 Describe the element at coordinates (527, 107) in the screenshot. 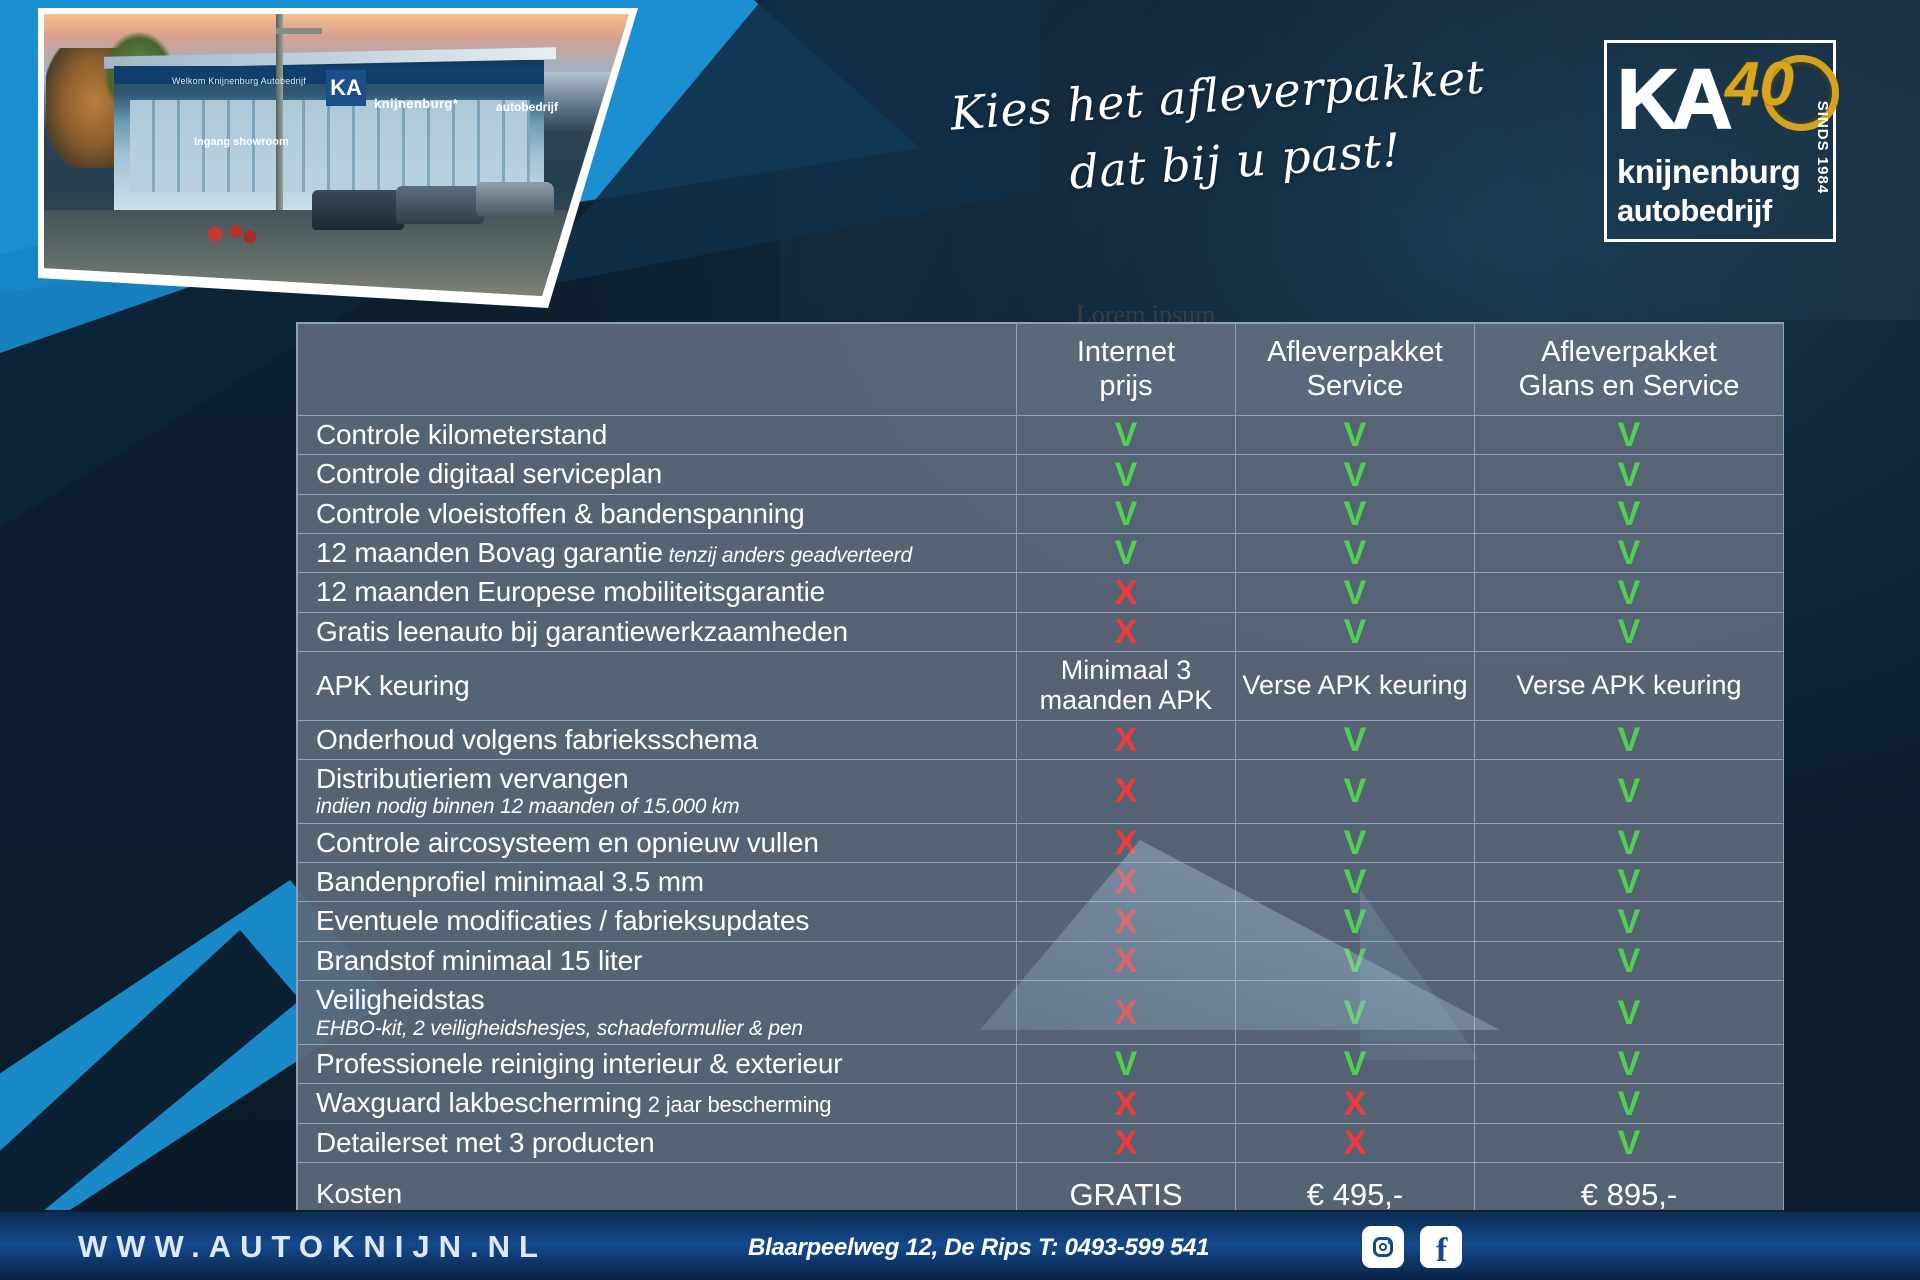

I see `photo-autobedrijf-sign: autobedrijf` at that location.